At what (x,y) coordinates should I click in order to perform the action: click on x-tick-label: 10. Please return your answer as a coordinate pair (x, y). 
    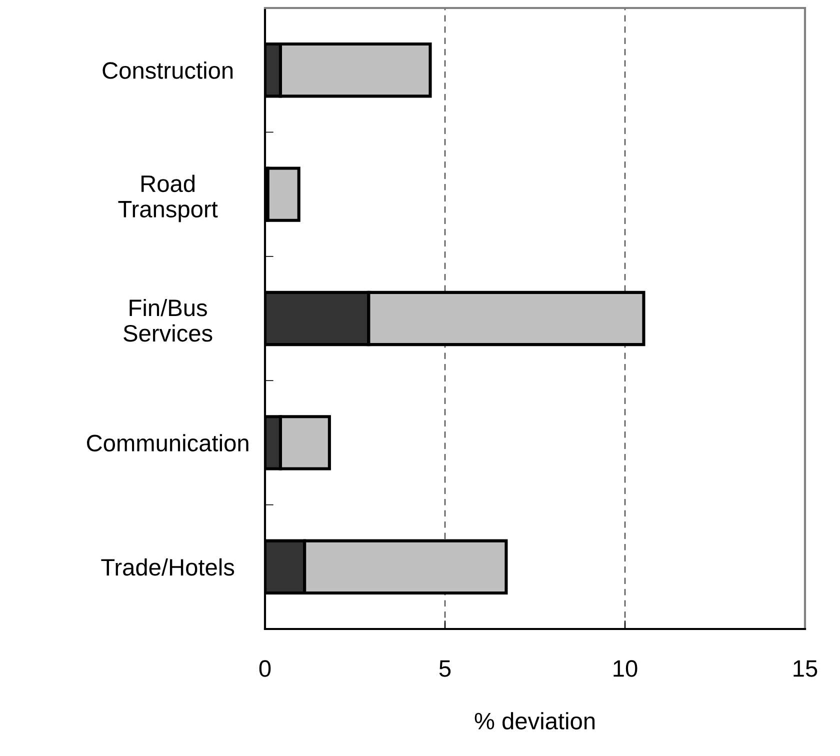
    Looking at the image, I should click on (626, 668).